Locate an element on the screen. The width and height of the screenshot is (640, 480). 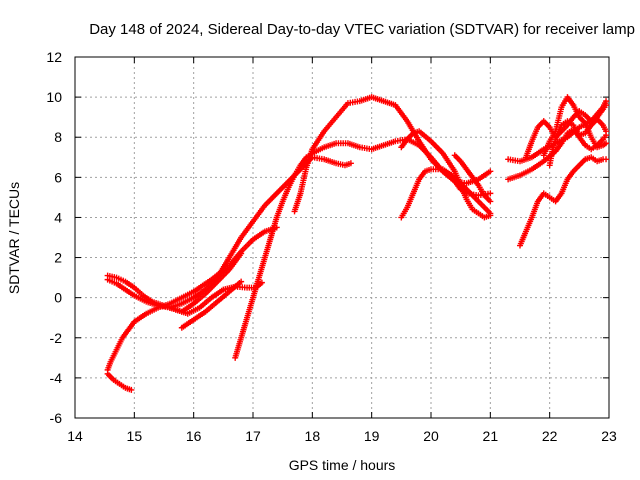
y-tick-label: -4 is located at coordinates (56, 378).